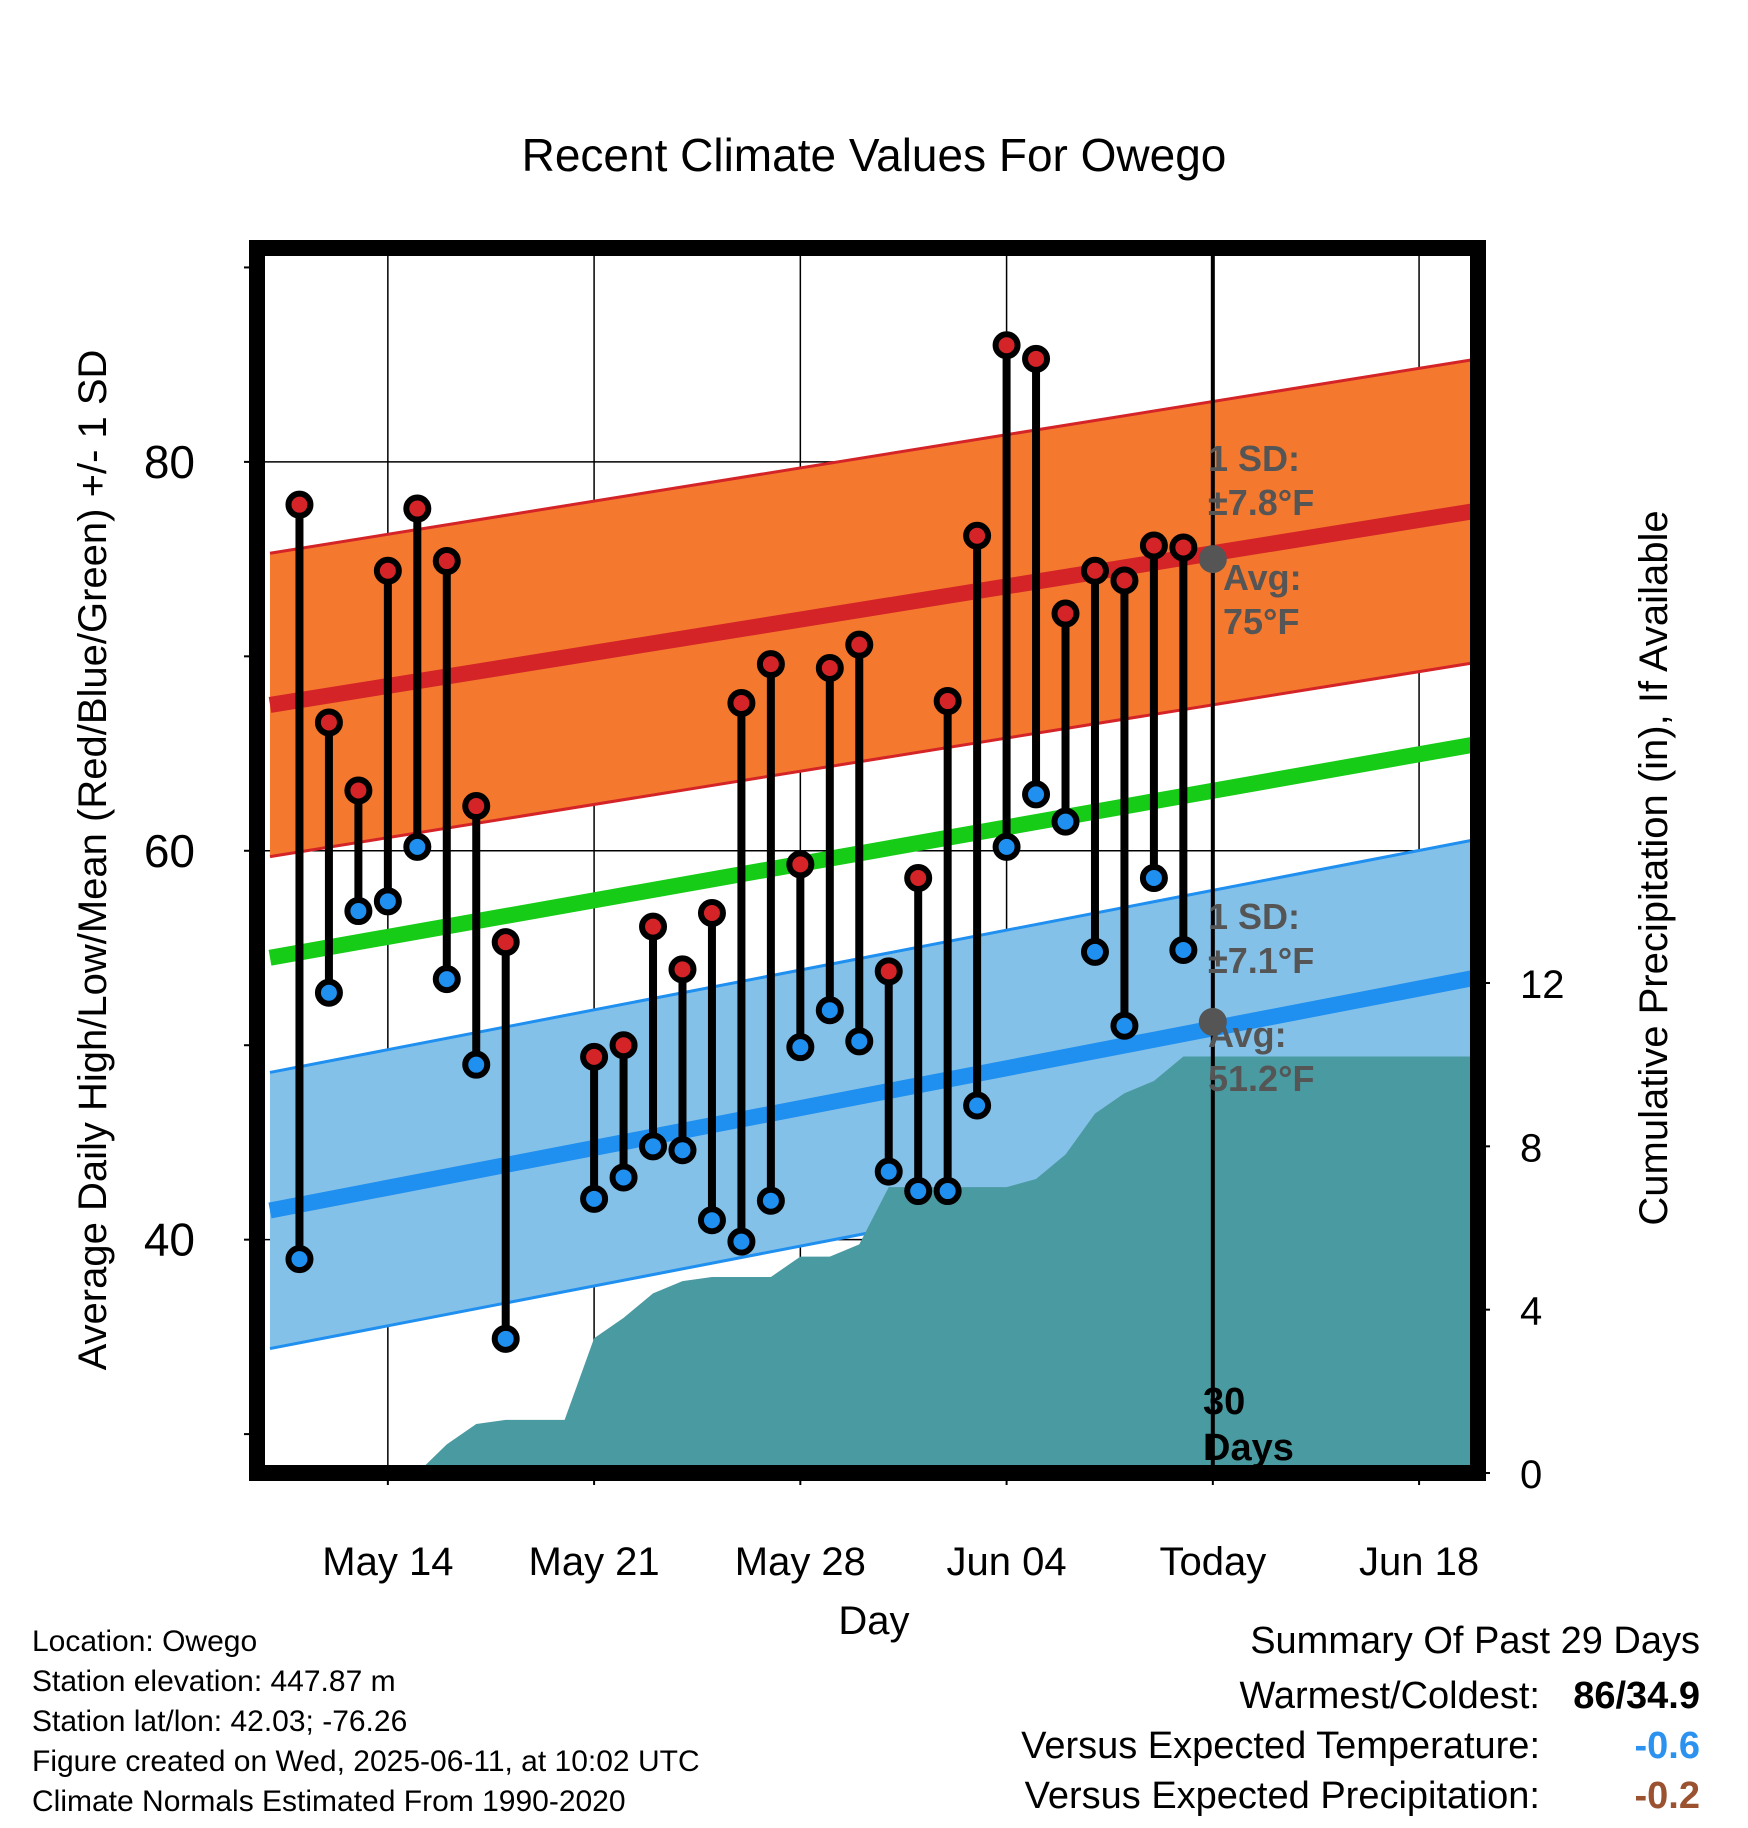 This screenshot has height=1828, width=1748. What do you see at coordinates (873, 1621) in the screenshot?
I see `x-axis-title: Day` at bounding box center [873, 1621].